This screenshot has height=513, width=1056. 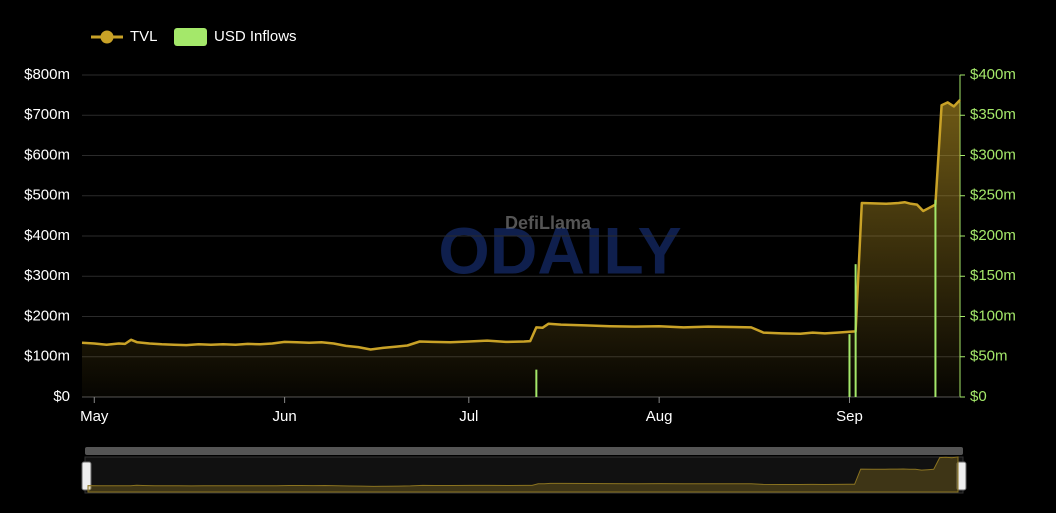 I want to click on y-tick-label: $800m, so click(x=47, y=74).